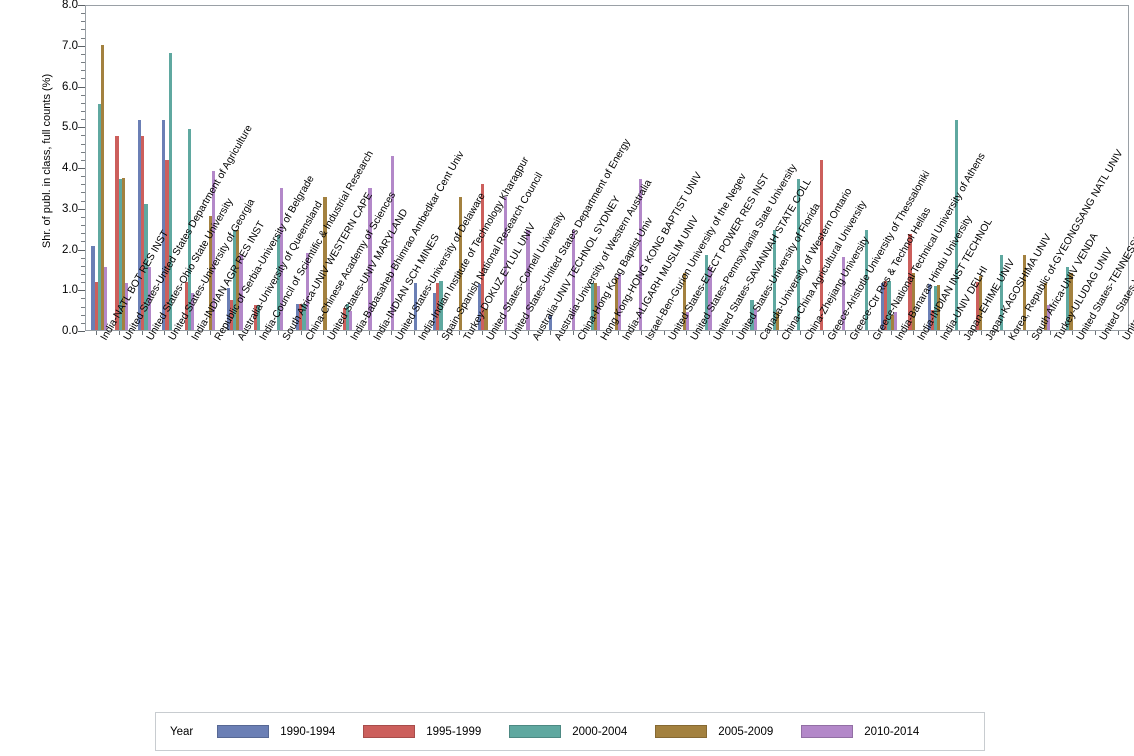  I want to click on legend-item: 1995-1999, so click(422, 731).